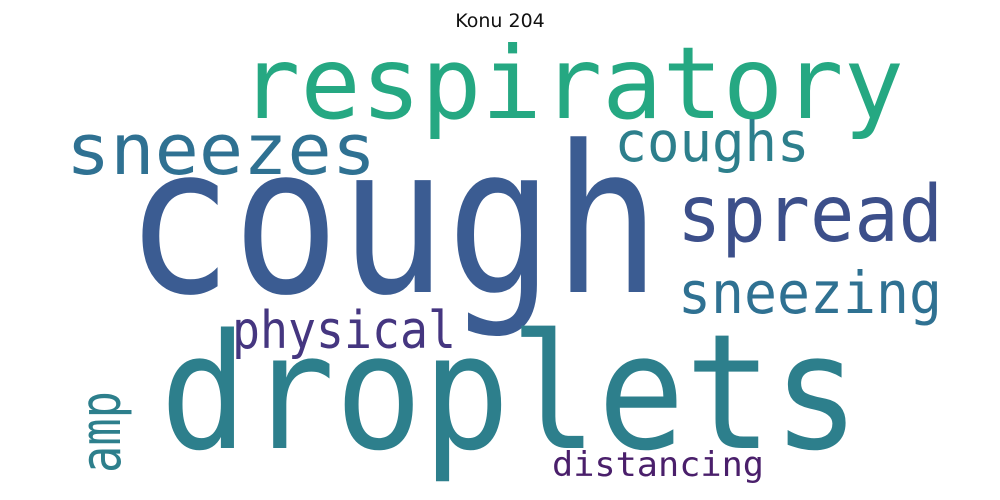 This screenshot has height=500, width=1000. What do you see at coordinates (221, 150) in the screenshot?
I see `word-sneezes: sneezes` at bounding box center [221, 150].